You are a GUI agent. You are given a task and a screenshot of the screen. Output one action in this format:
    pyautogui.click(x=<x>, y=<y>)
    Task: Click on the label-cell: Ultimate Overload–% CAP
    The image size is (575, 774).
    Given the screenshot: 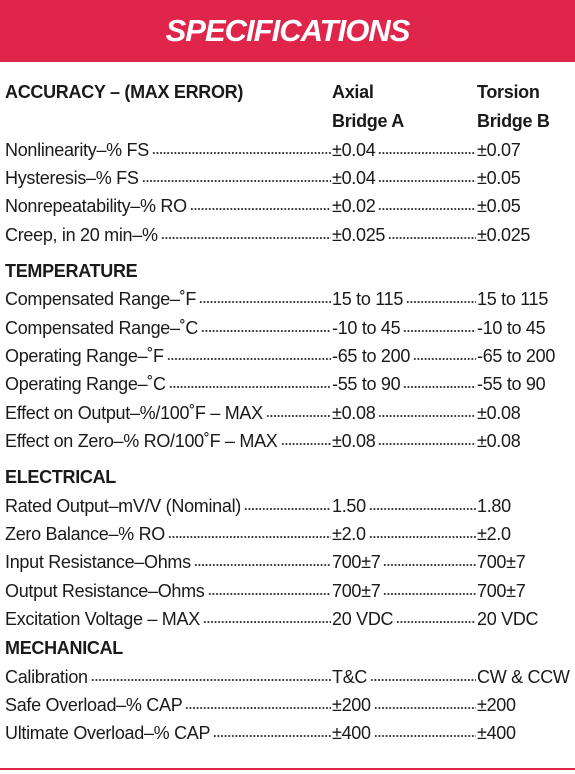 What is the action you would take?
    pyautogui.click(x=168, y=733)
    